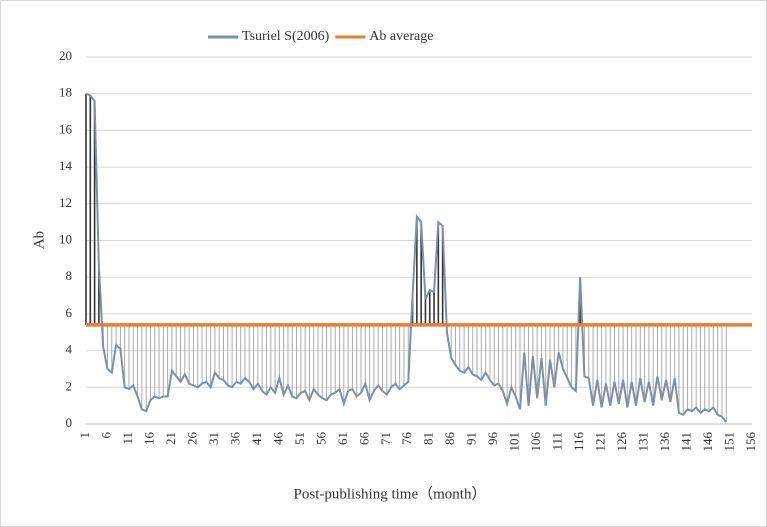 The height and width of the screenshot is (527, 767). Describe the element at coordinates (729, 442) in the screenshot. I see `x-tick-label: 151` at that location.